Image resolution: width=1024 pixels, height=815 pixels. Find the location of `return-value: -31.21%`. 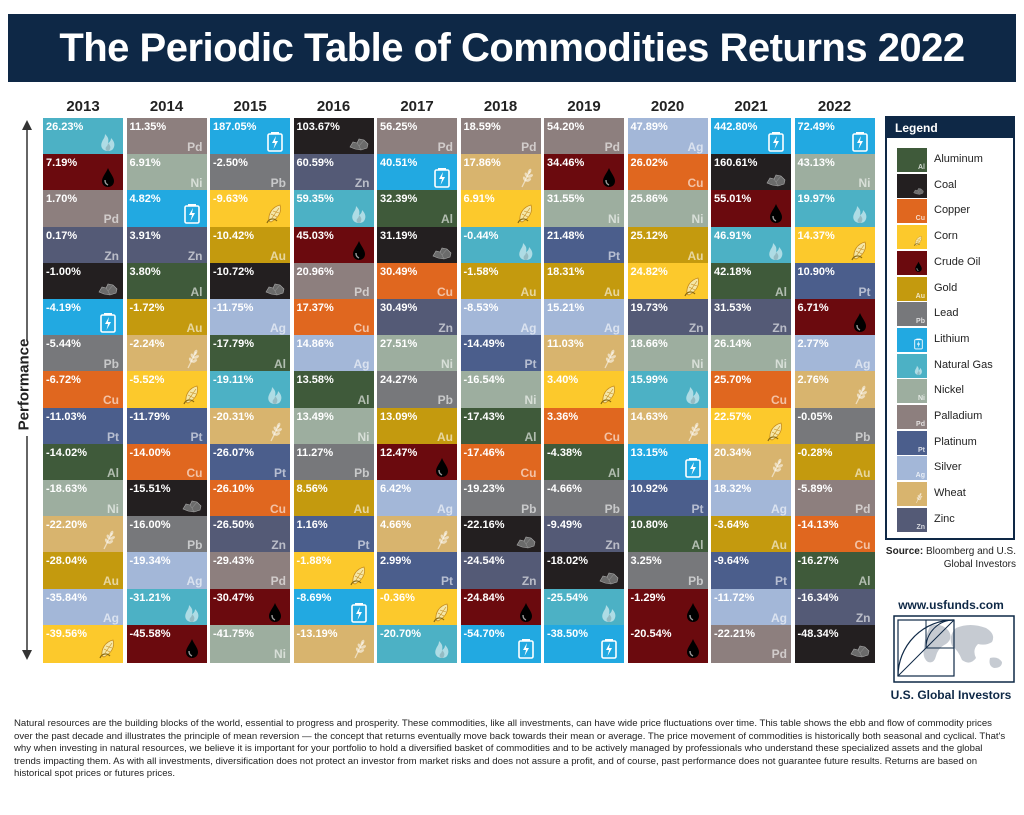

return-value: -31.21% is located at coordinates (150, 597).